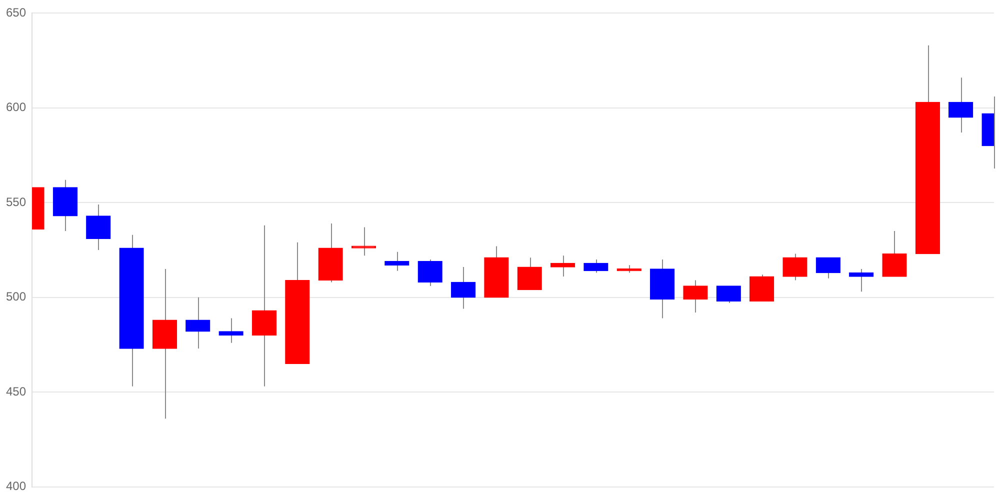 This screenshot has height=500, width=1000. Describe the element at coordinates (16, 13) in the screenshot. I see `y-tick-label: 650` at that location.